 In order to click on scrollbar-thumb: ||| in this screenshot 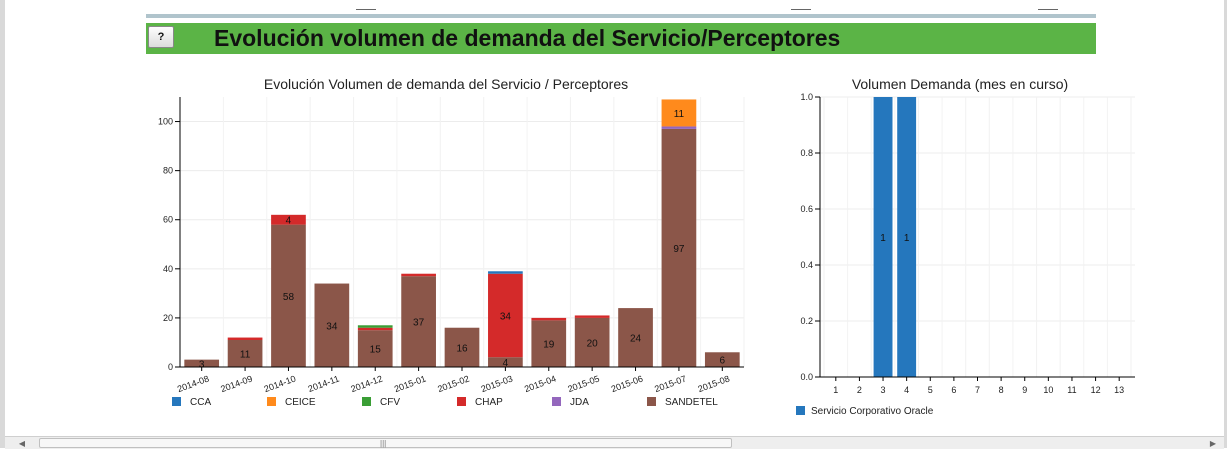, I will do `click(385, 443)`.